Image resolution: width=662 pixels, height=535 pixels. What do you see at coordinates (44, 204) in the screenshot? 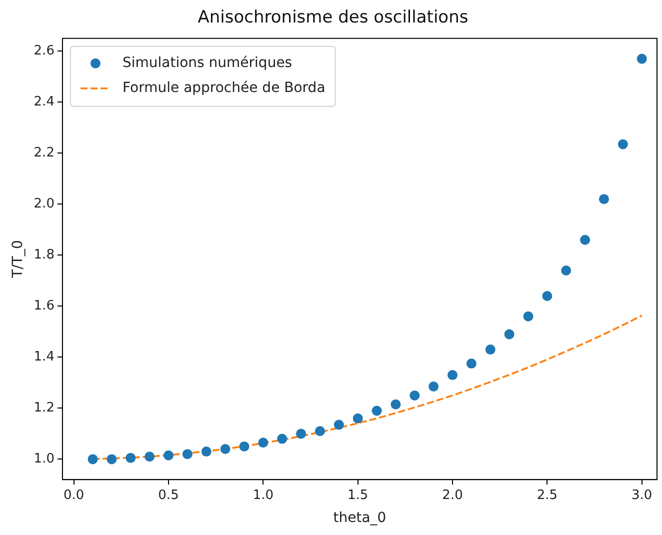
I see `y-tick-label: 2.0` at bounding box center [44, 204].